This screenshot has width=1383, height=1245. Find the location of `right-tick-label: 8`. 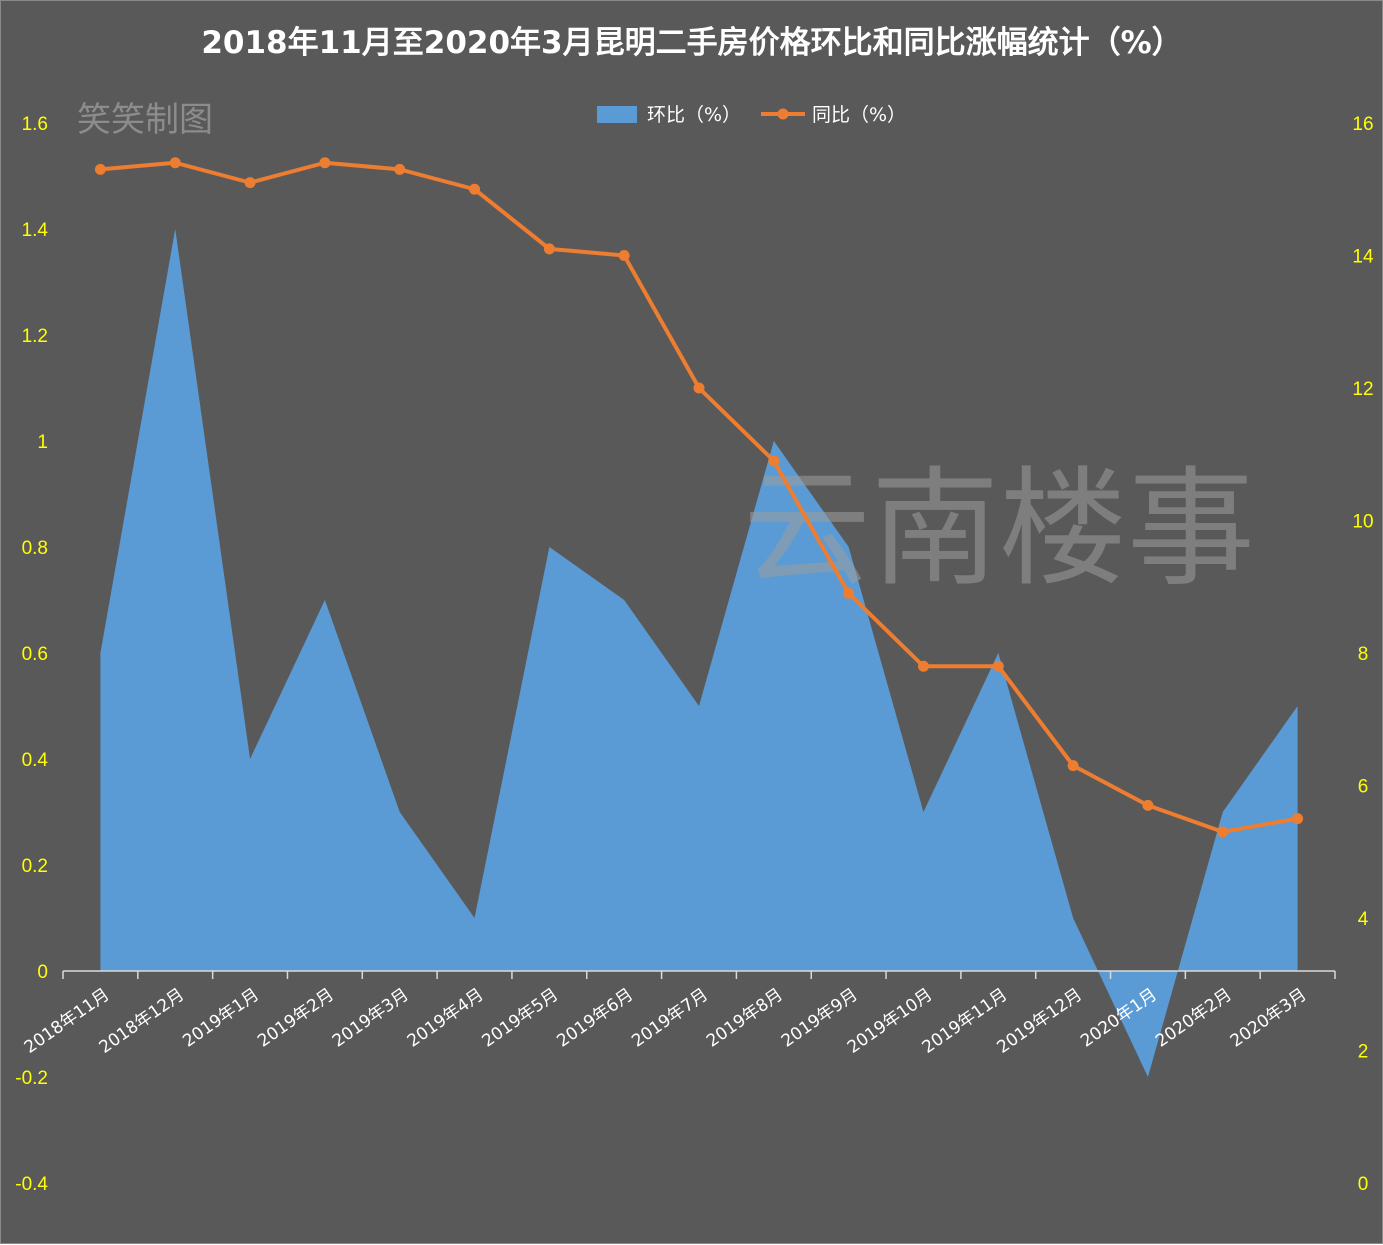

right-tick-label: 8 is located at coordinates (1363, 654).